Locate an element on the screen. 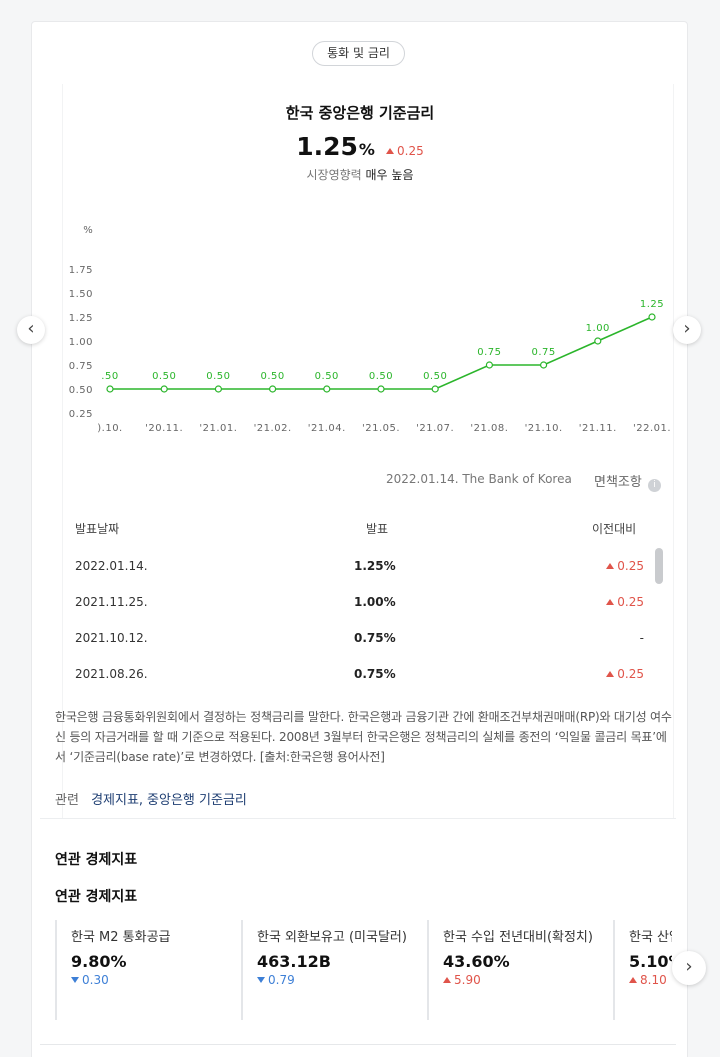  indicator-change: 0.25 is located at coordinates (405, 151).